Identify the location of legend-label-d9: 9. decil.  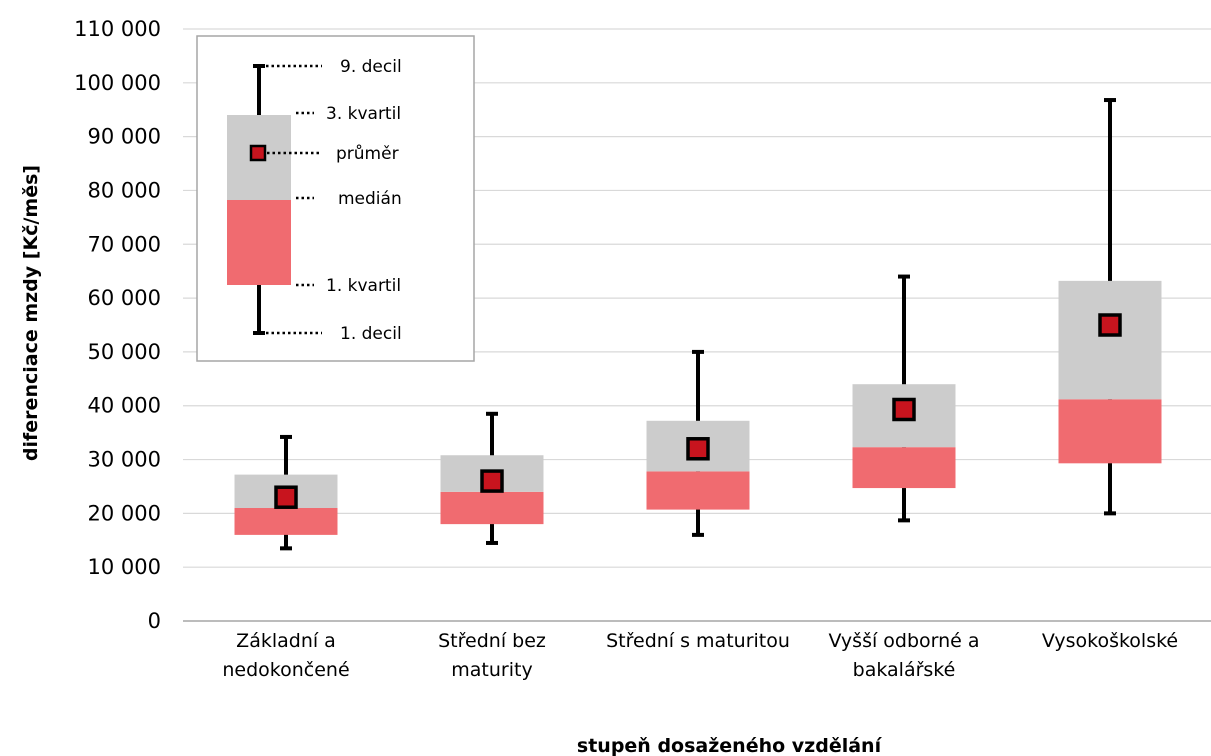
(371, 67).